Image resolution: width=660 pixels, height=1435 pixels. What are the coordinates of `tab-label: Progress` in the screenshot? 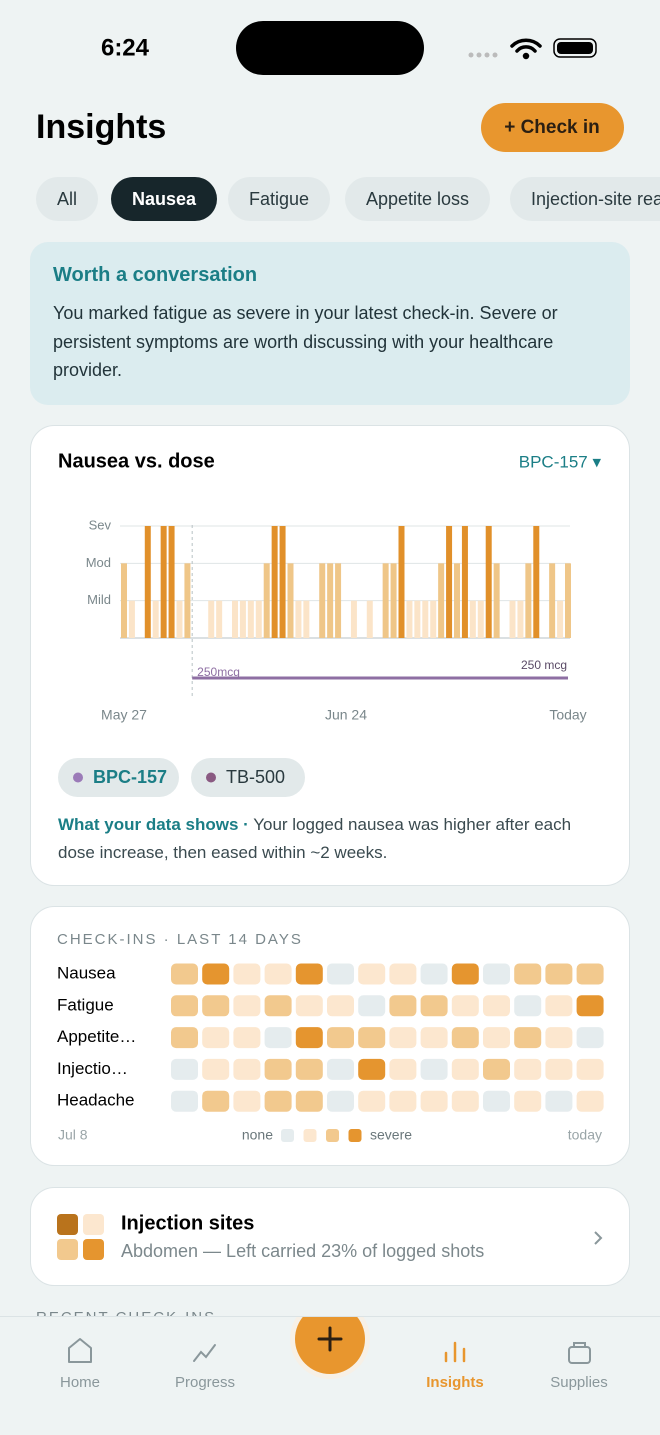 It's located at (205, 1382).